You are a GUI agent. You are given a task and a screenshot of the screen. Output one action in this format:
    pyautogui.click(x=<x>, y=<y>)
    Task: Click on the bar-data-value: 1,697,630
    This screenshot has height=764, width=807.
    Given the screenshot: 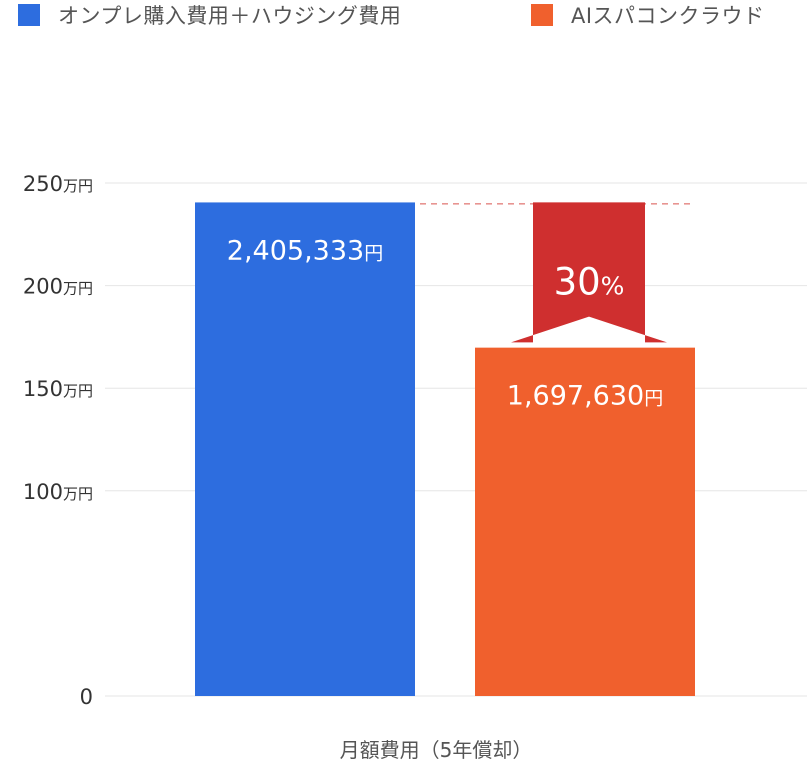 What is the action you would take?
    pyautogui.click(x=575, y=396)
    